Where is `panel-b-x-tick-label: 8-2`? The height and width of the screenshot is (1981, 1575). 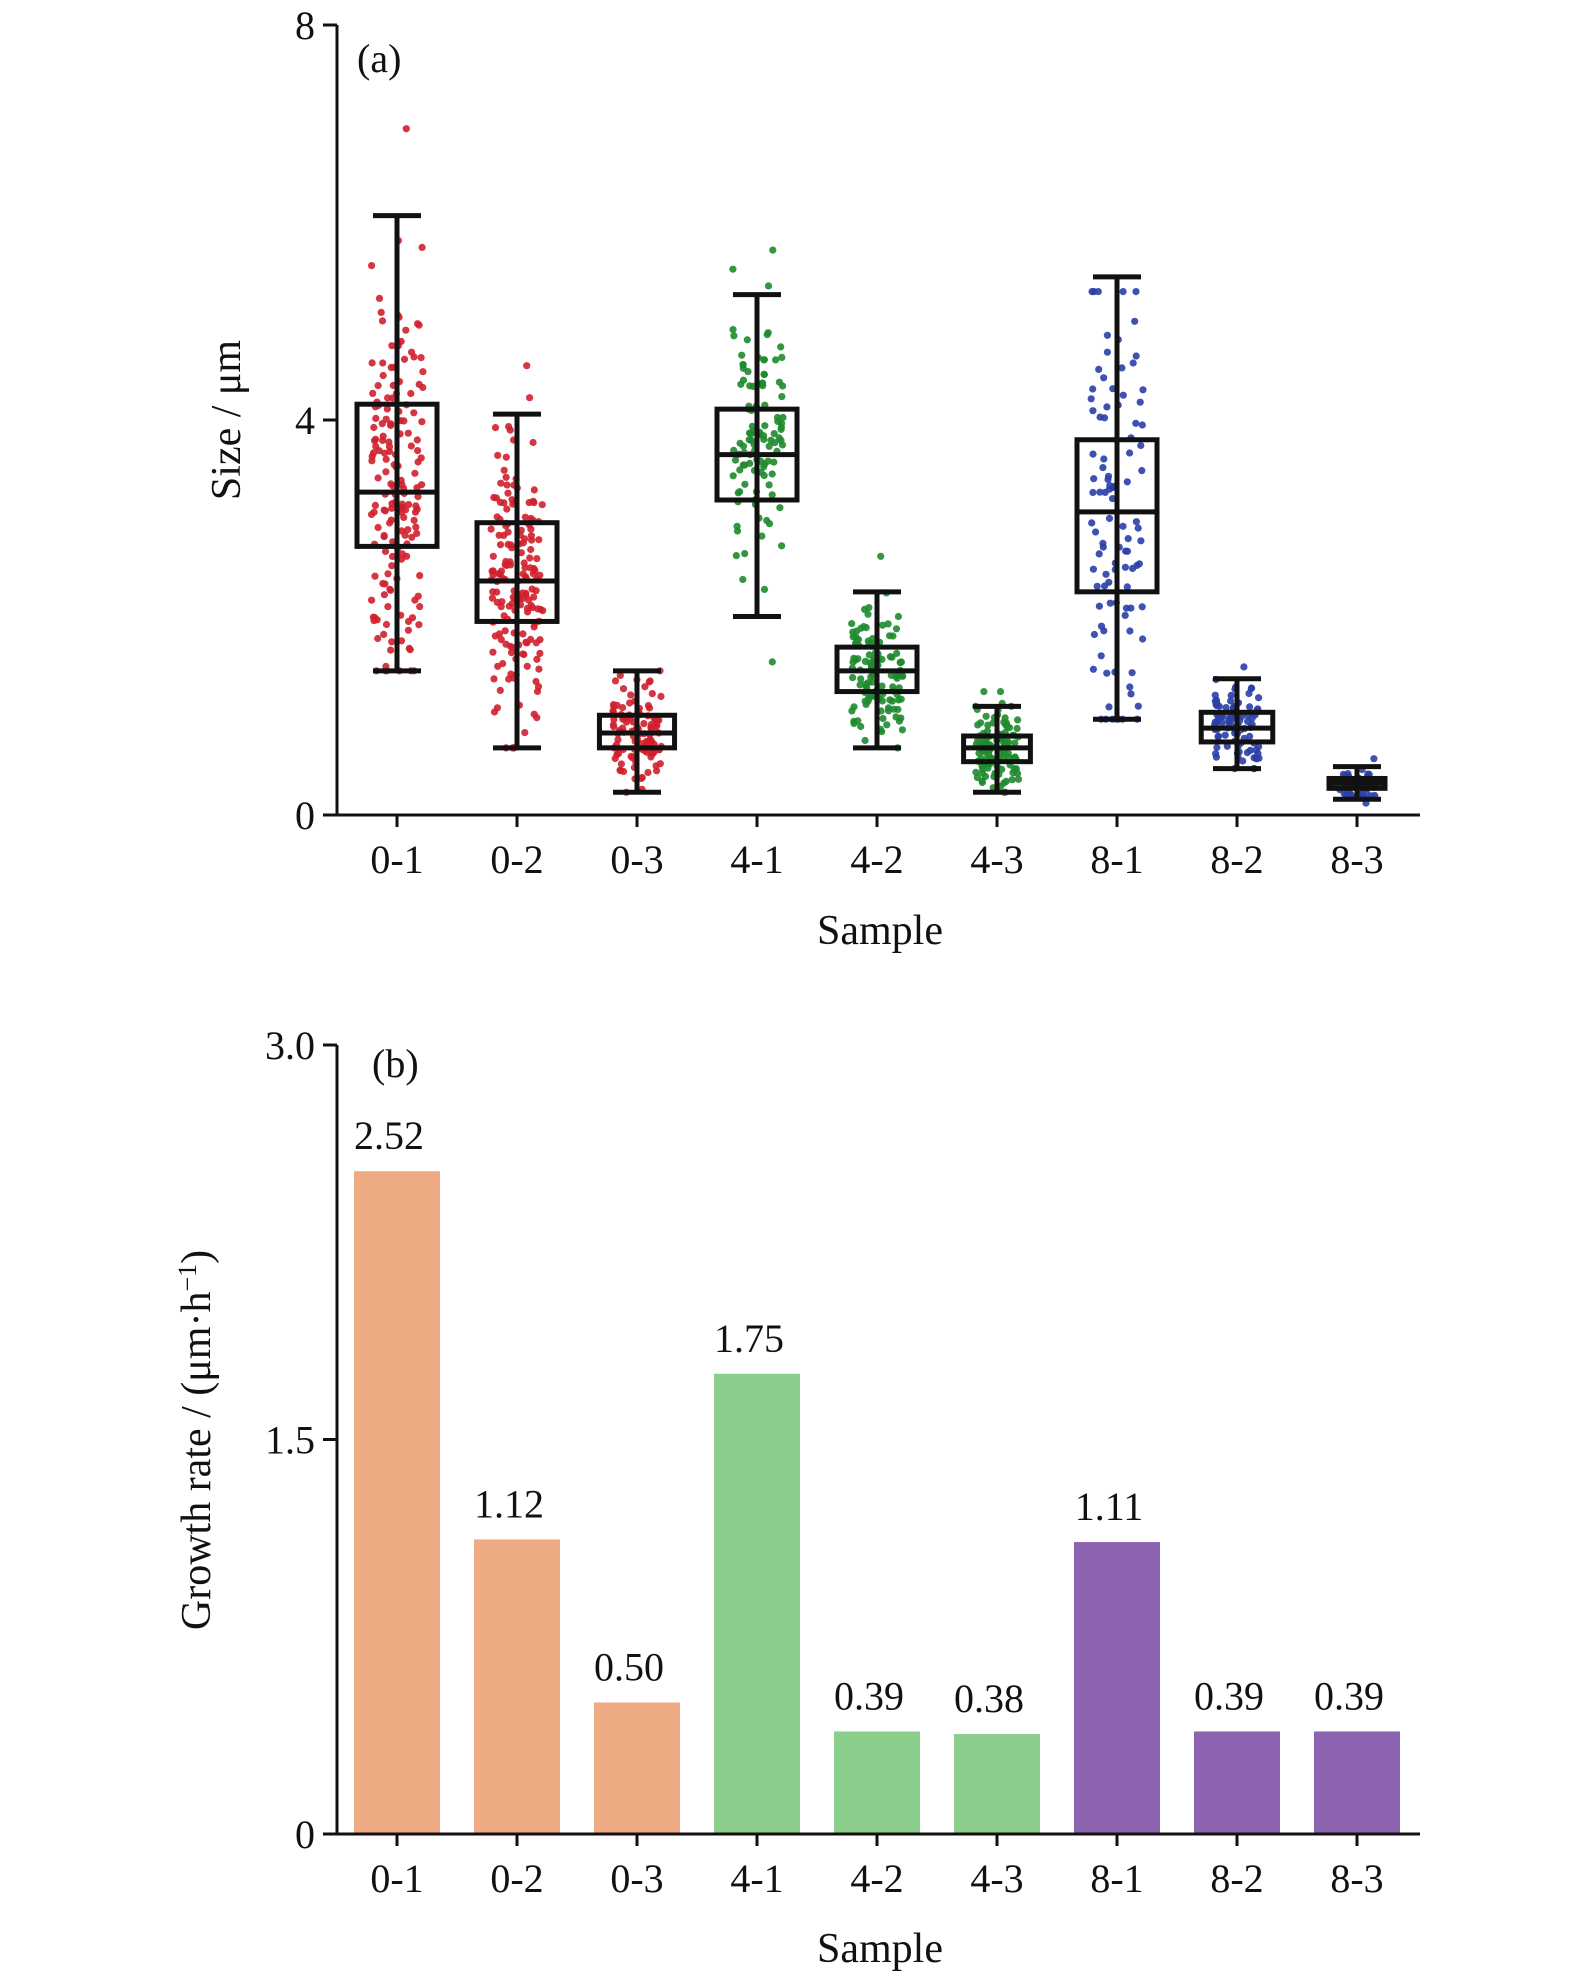 panel-b-x-tick-label: 8-2 is located at coordinates (1236, 1878).